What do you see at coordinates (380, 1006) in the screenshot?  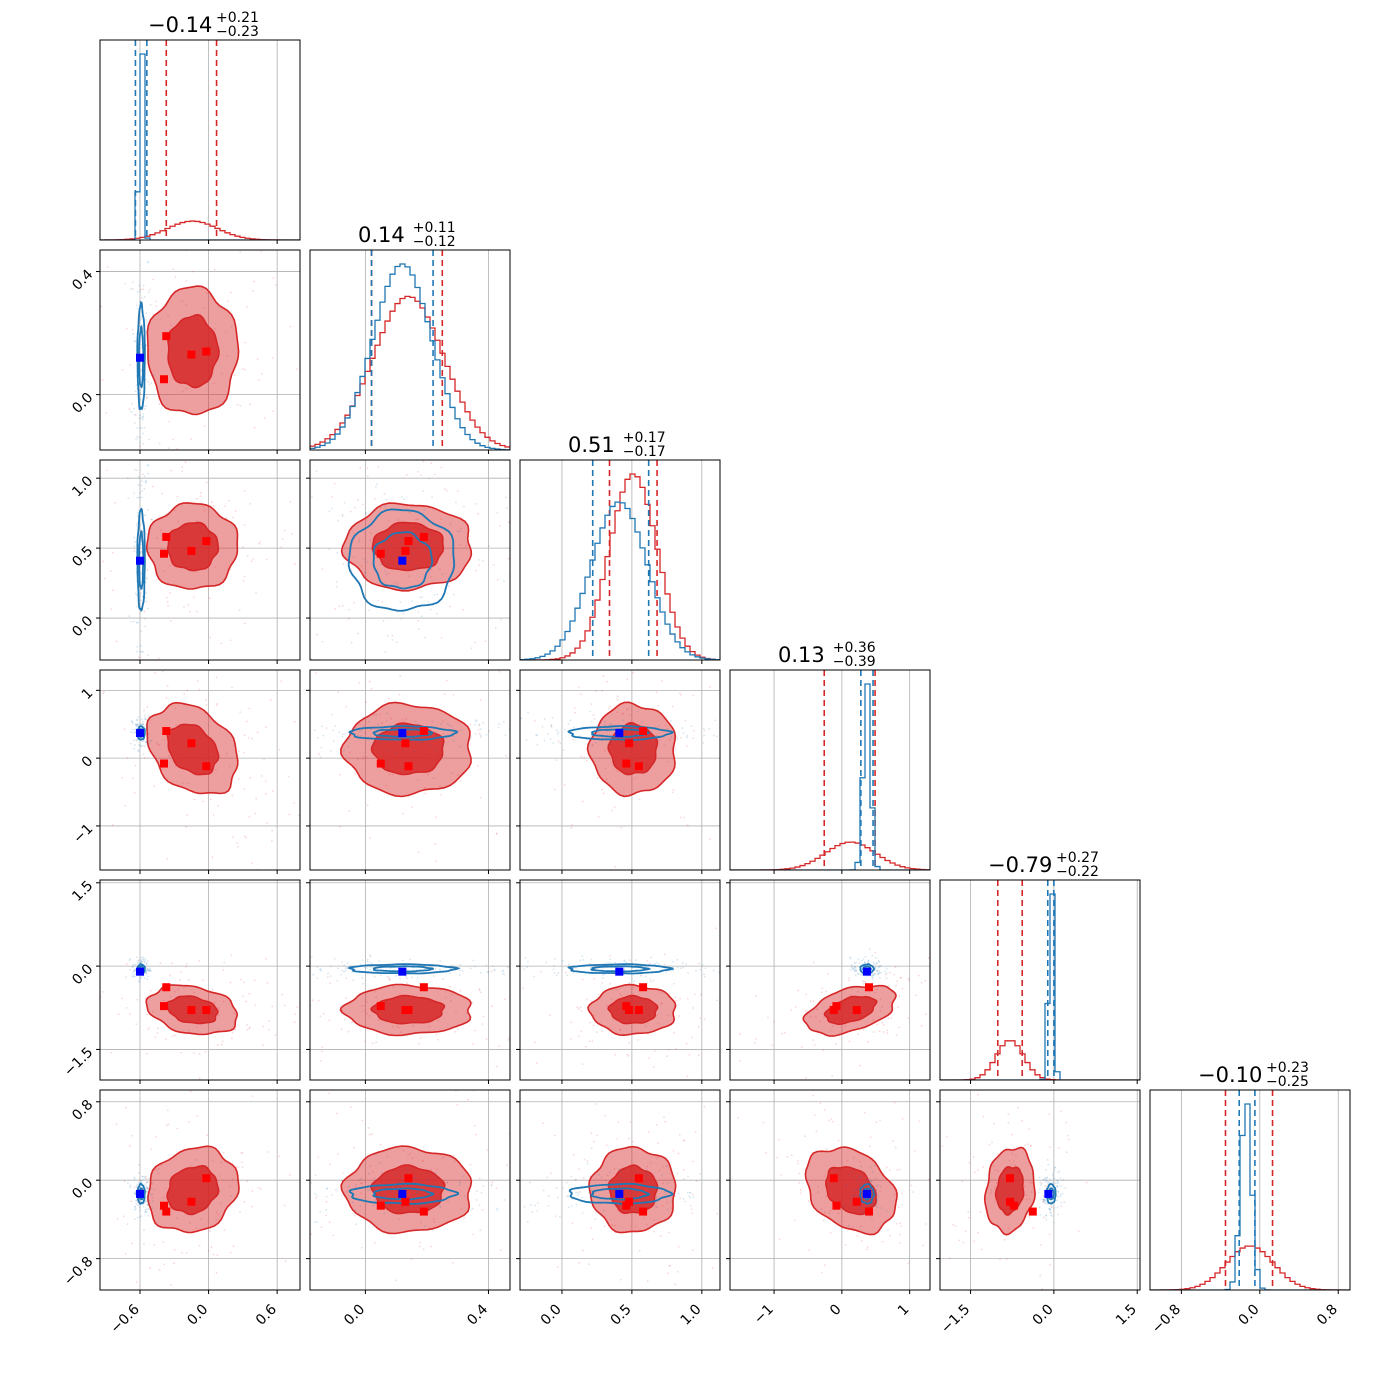 I see `truth-marker-red` at bounding box center [380, 1006].